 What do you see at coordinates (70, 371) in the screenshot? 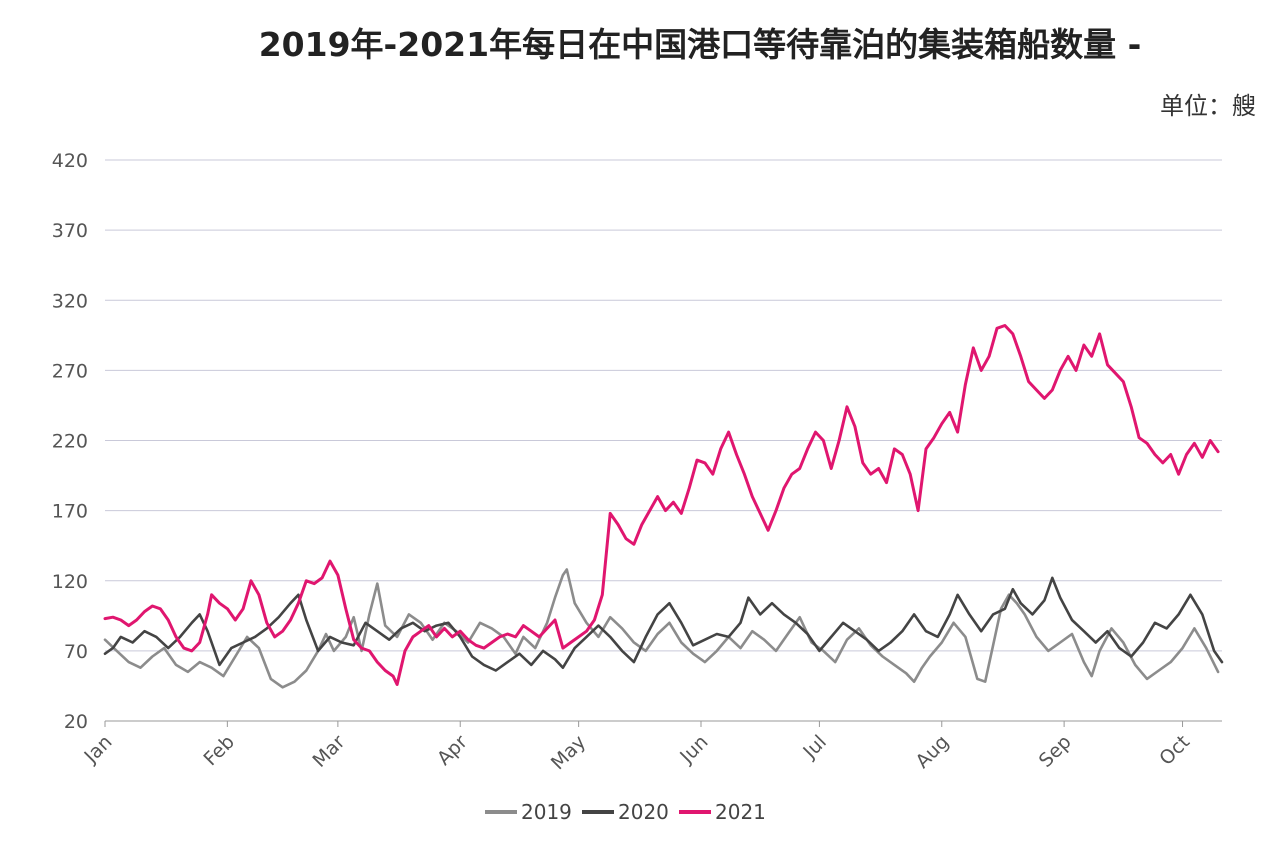
I see `y-tick-label: 270` at bounding box center [70, 371].